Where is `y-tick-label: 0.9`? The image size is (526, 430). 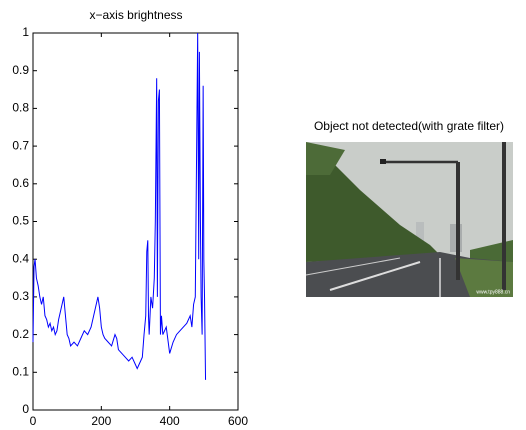
y-tick-label: 0.9 is located at coordinates (20, 70).